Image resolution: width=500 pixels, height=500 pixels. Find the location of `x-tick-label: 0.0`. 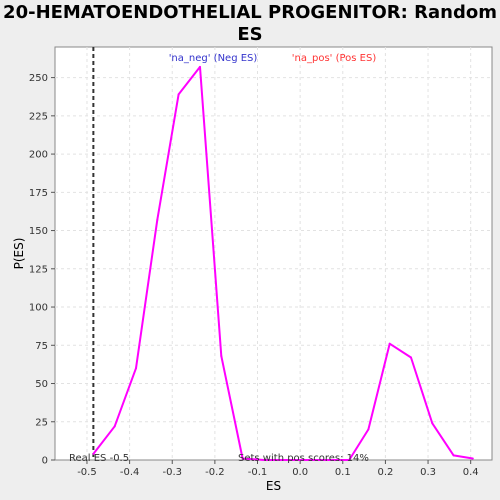

x-tick-label: 0.0 is located at coordinates (300, 472).